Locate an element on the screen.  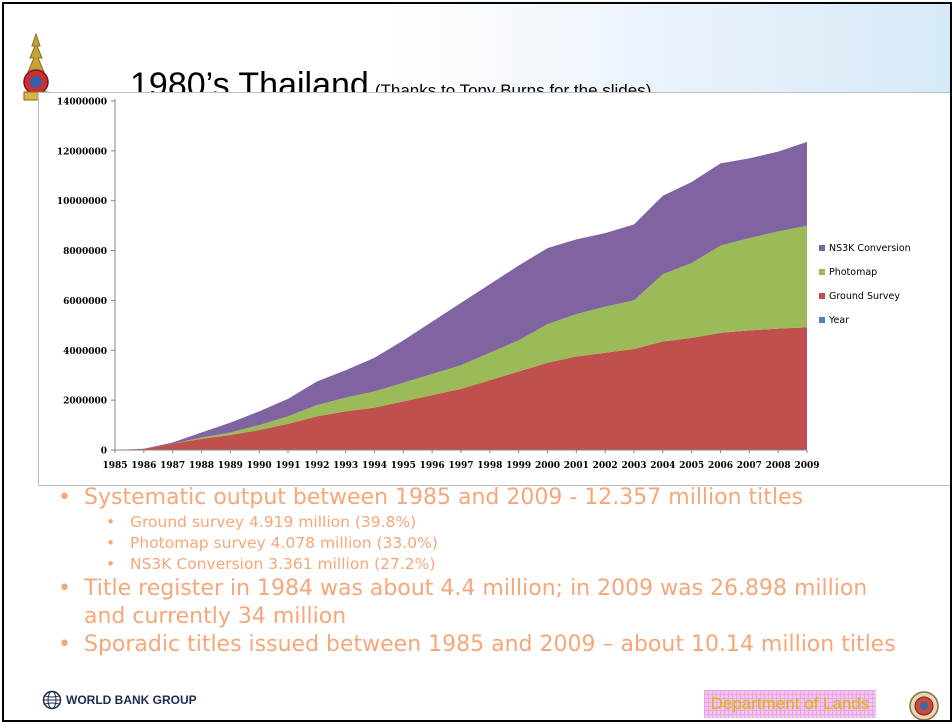
x-tick-label: 1998 is located at coordinates (489, 466).